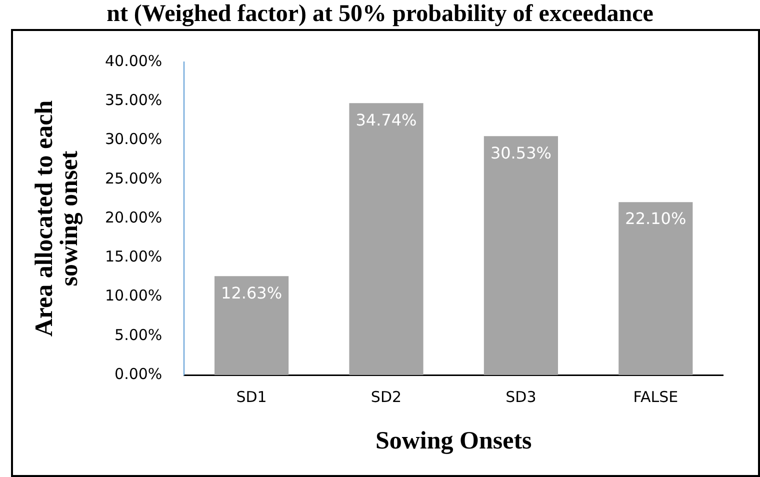 The width and height of the screenshot is (760, 477). Describe the element at coordinates (521, 152) in the screenshot. I see `data-label: 30.53%` at that location.